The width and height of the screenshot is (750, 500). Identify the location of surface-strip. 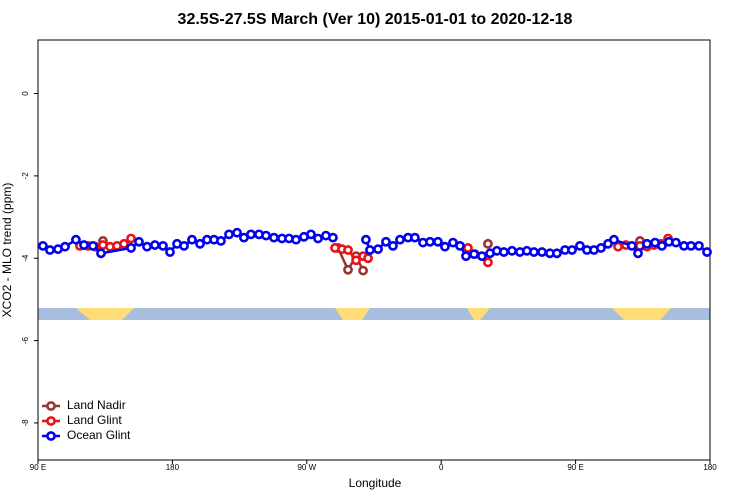
(374, 314).